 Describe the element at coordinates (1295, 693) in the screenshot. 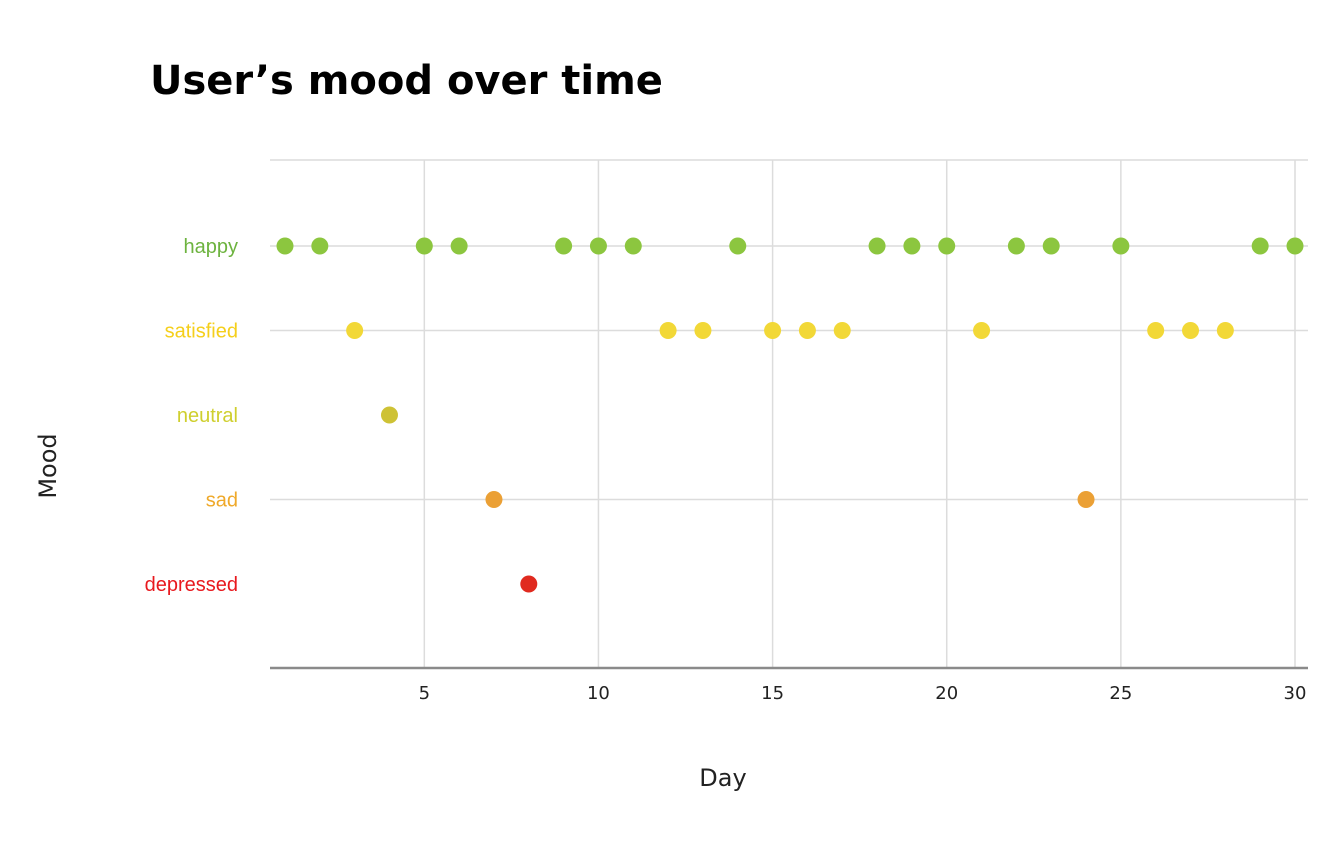

I see `x-tick-30: 30` at that location.